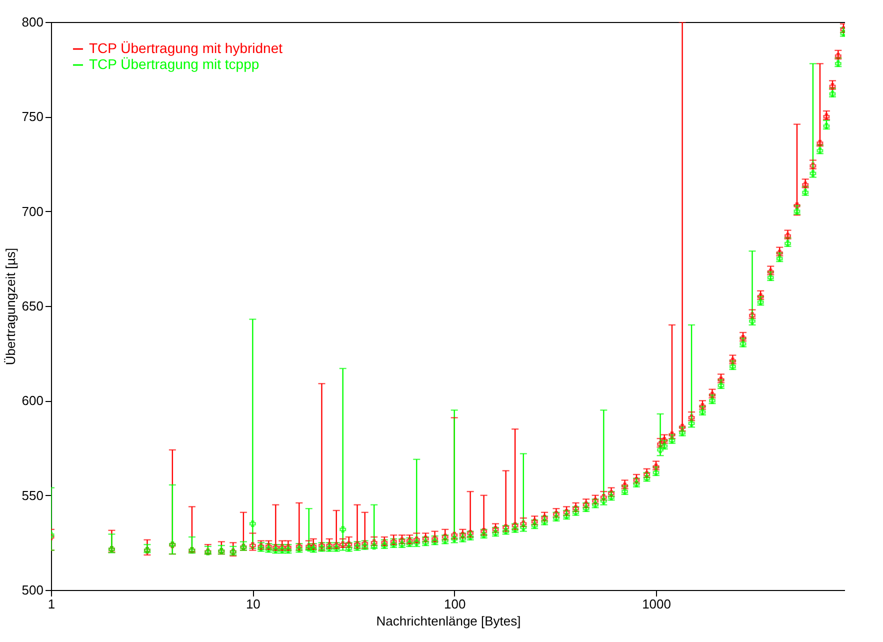 Image resolution: width=883 pixels, height=642 pixels. I want to click on x-tick-label: 1, so click(52, 604).